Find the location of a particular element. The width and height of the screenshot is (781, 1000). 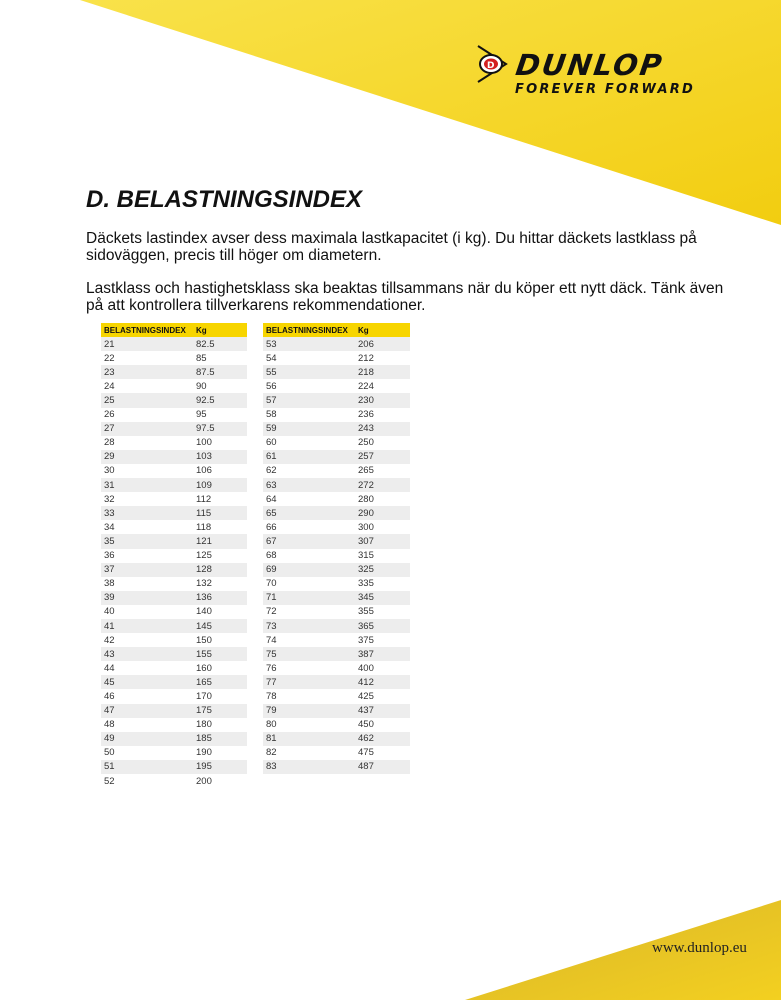

kg-cell: 487 is located at coordinates (382, 766).